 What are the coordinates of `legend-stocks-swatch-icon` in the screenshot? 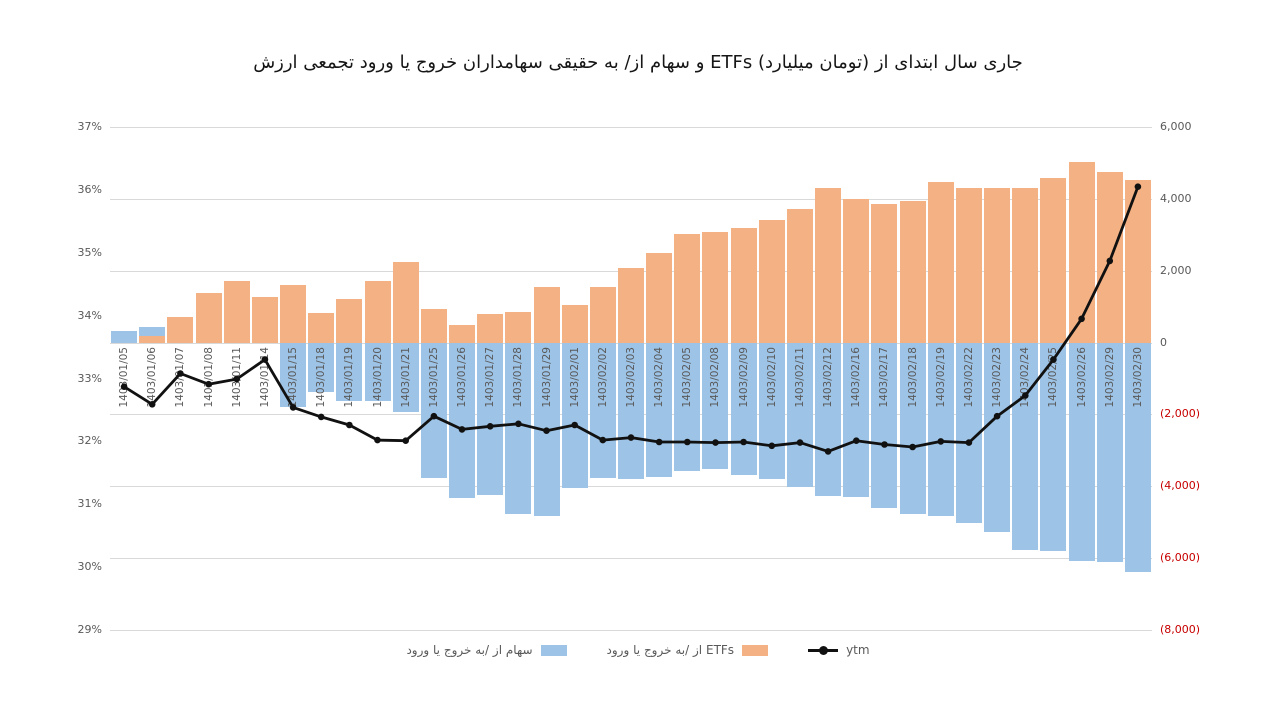 It's located at (553, 650).